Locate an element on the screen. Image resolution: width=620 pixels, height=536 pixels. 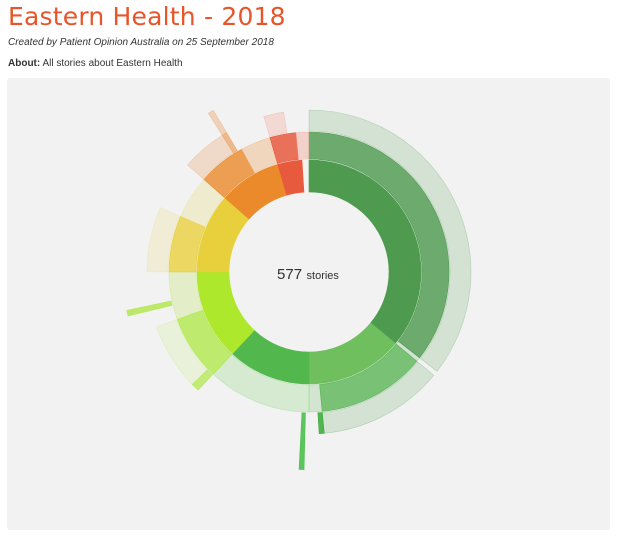
inner-ring-segment is located at coordinates (291, 177).